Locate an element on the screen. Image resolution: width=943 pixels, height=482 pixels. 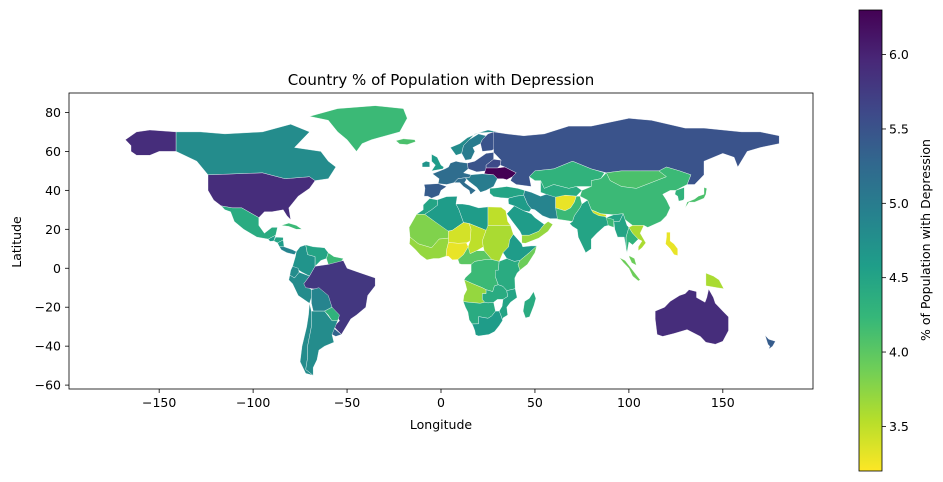
region-yemen-oman is located at coordinates (537, 232).